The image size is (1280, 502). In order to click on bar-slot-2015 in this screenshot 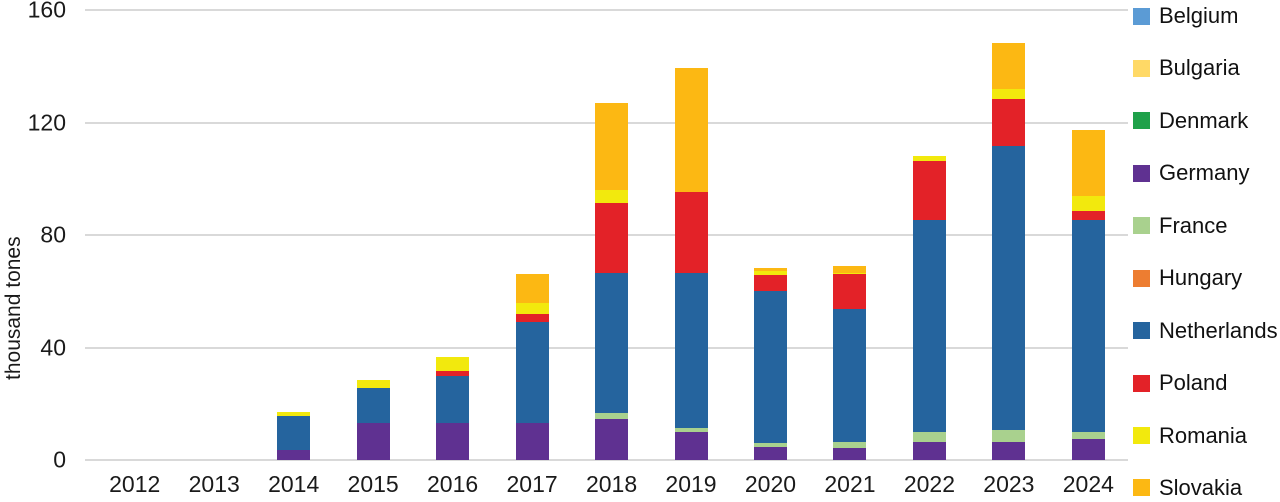, I will do `click(372, 235)`.